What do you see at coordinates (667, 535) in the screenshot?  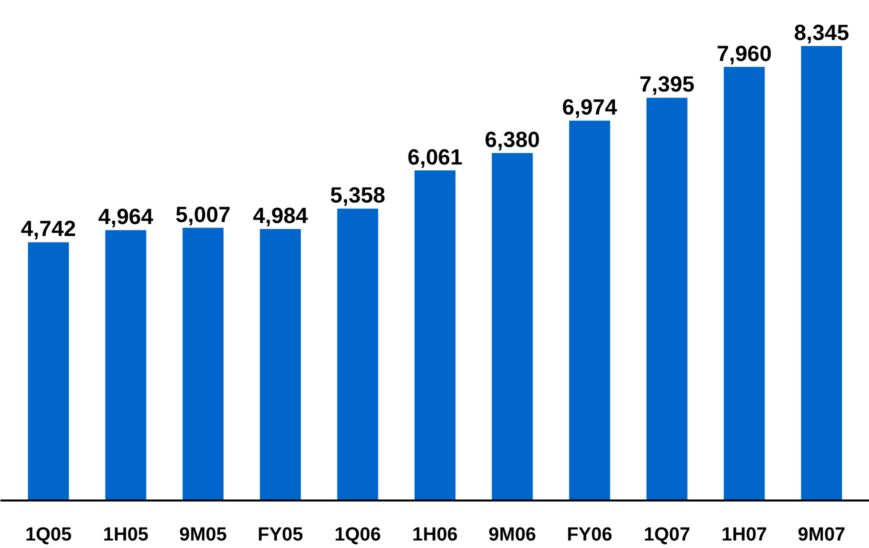 I see `x-tick-label: 1Q07` at bounding box center [667, 535].